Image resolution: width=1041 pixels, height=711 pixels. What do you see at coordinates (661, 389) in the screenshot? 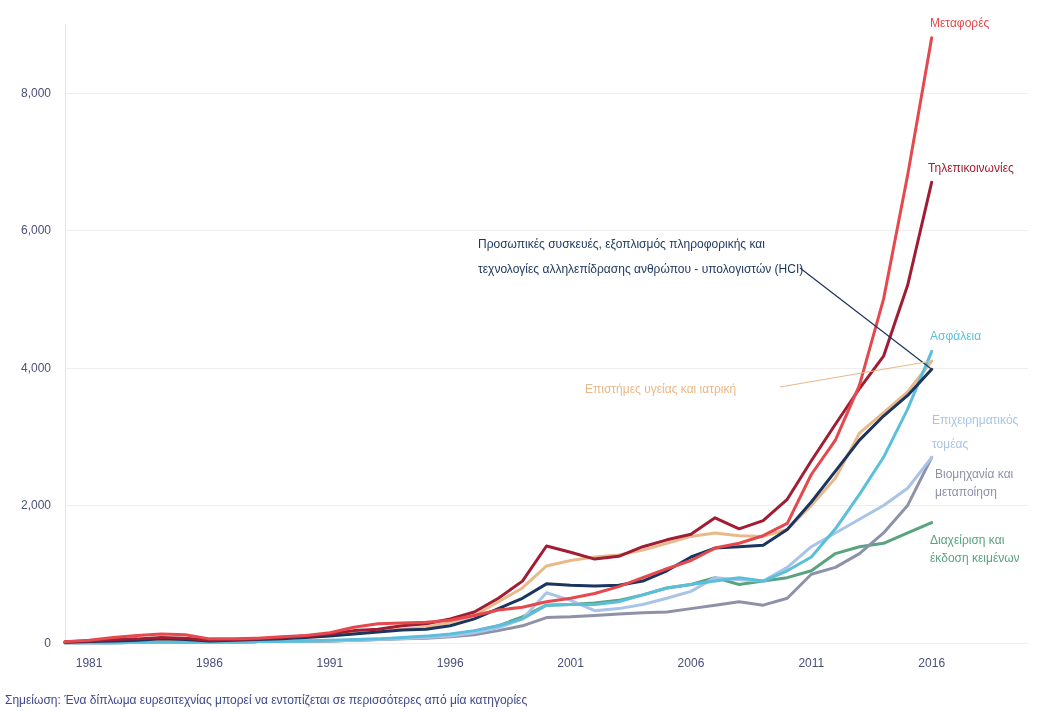
I see `text: Επιστήμες υγείας και ιατρική` at bounding box center [661, 389].